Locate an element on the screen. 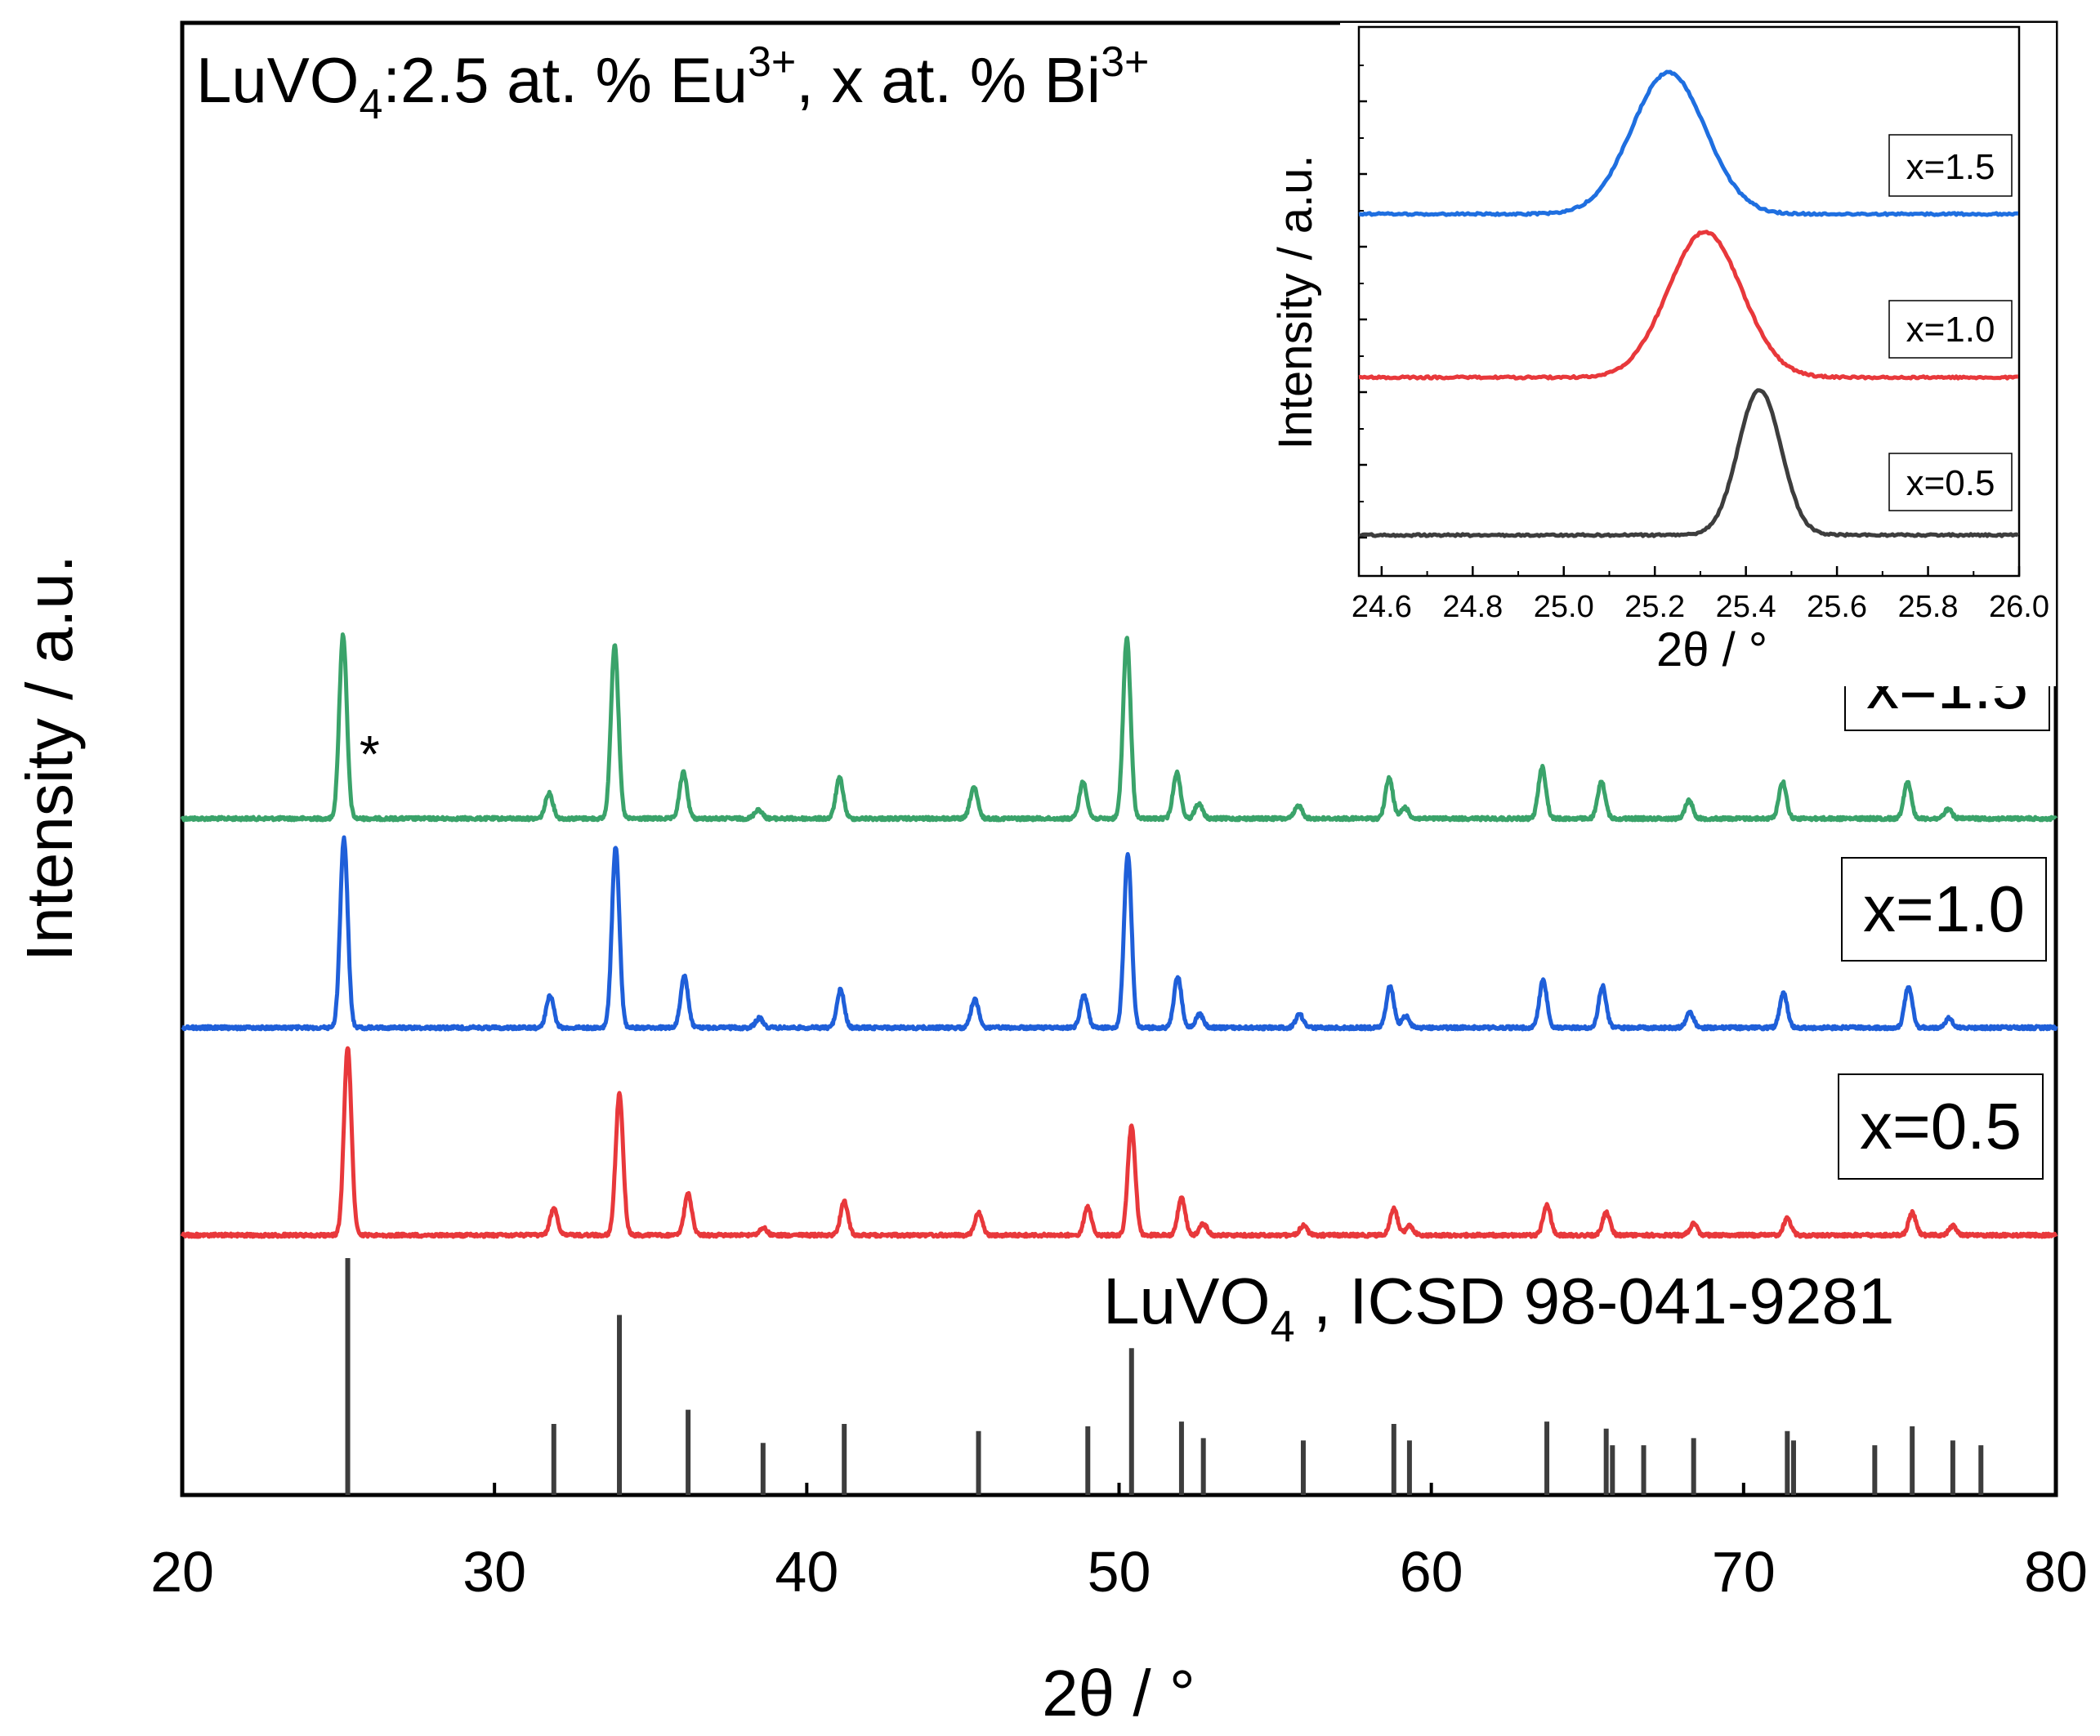 Image resolution: width=2100 pixels, height=1736 pixels. inset-series-group is located at coordinates (1689, 304).